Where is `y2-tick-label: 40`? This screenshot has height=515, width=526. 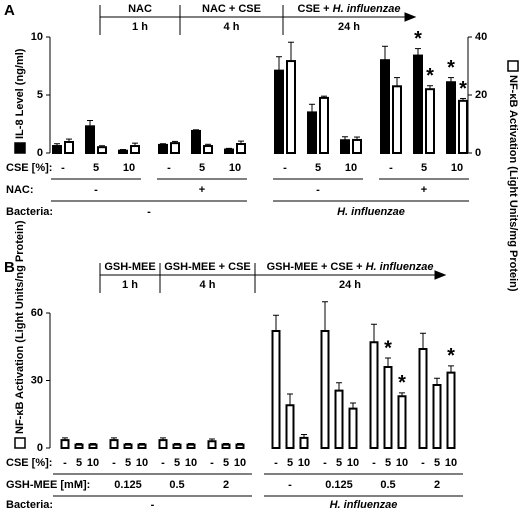 y2-tick-label: 40 is located at coordinates (481, 37).